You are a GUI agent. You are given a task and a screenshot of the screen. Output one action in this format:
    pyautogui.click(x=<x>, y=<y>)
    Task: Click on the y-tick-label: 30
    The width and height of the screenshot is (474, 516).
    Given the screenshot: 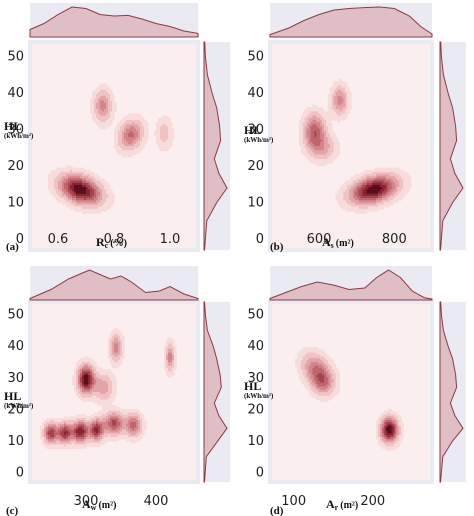 What is the action you would take?
    pyautogui.click(x=15, y=378)
    